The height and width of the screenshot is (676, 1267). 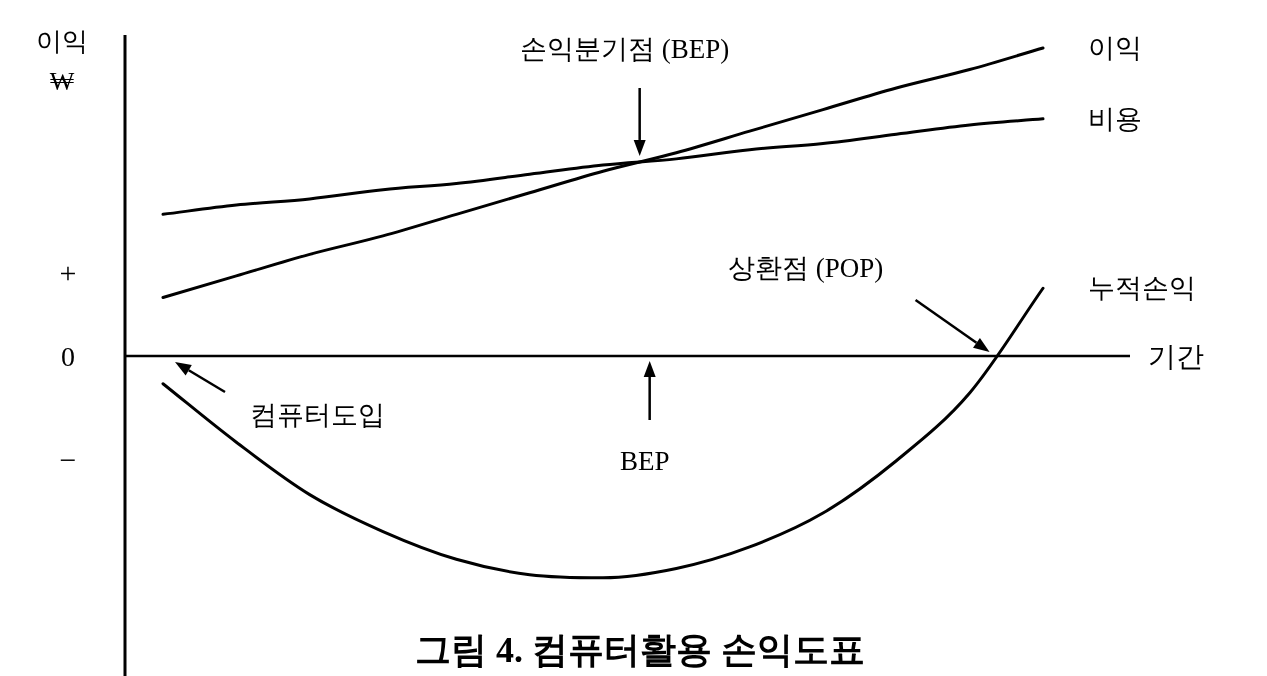 I want to click on text: 그림 4. 컴퓨터활용 손익도표, so click(x=640, y=650).